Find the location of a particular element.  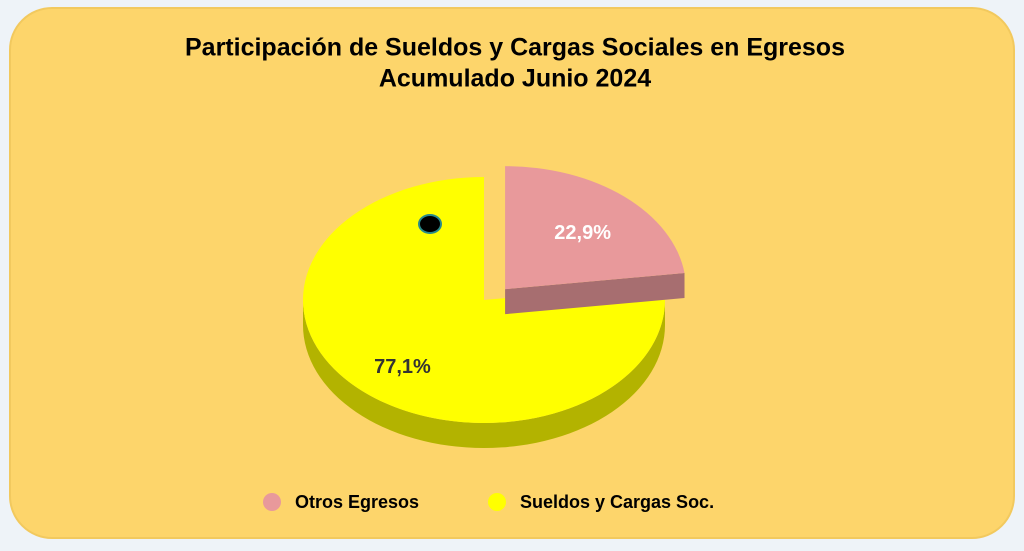

slice-wall is located at coordinates (595, 293).